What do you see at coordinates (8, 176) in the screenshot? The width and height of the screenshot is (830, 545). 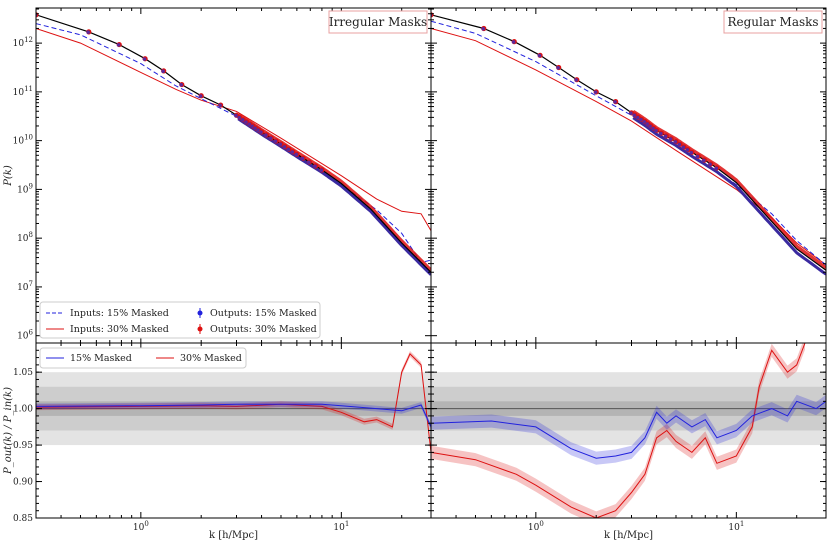 I see `y-axis-label-top: P(k)` at bounding box center [8, 176].